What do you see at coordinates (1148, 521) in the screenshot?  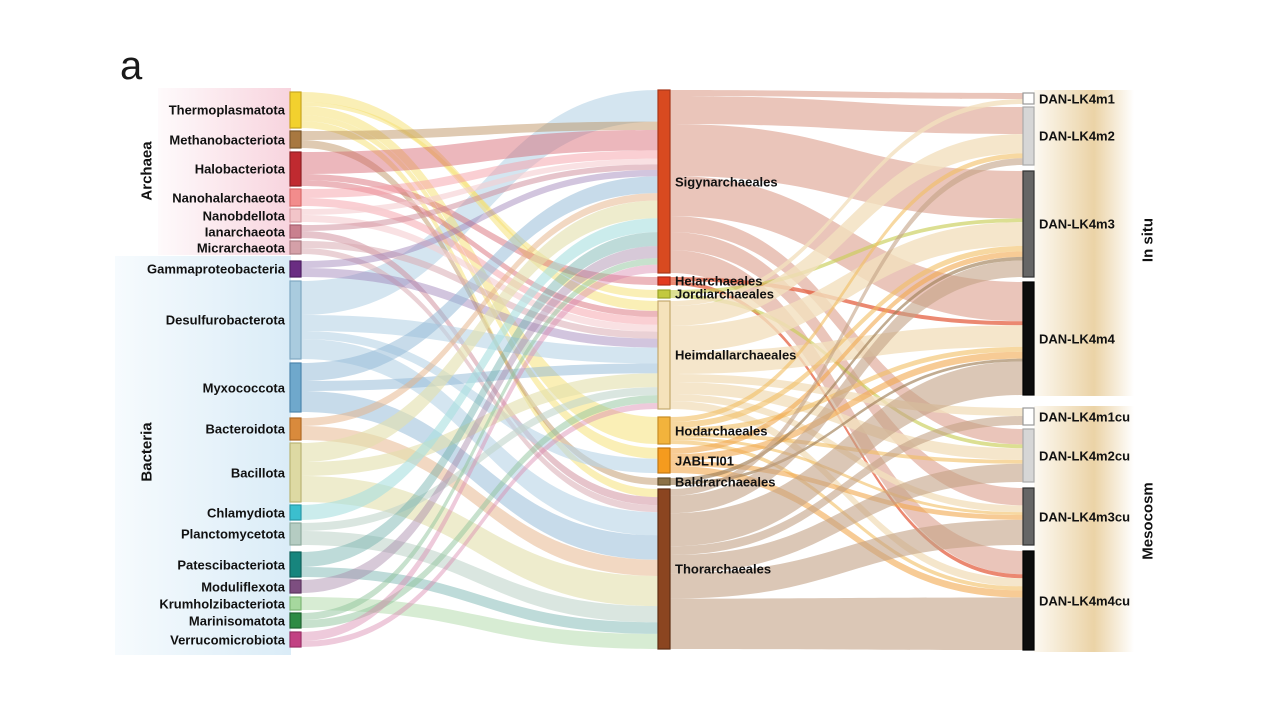 I see `group-label-mesocosm: Mesocosm` at bounding box center [1148, 521].